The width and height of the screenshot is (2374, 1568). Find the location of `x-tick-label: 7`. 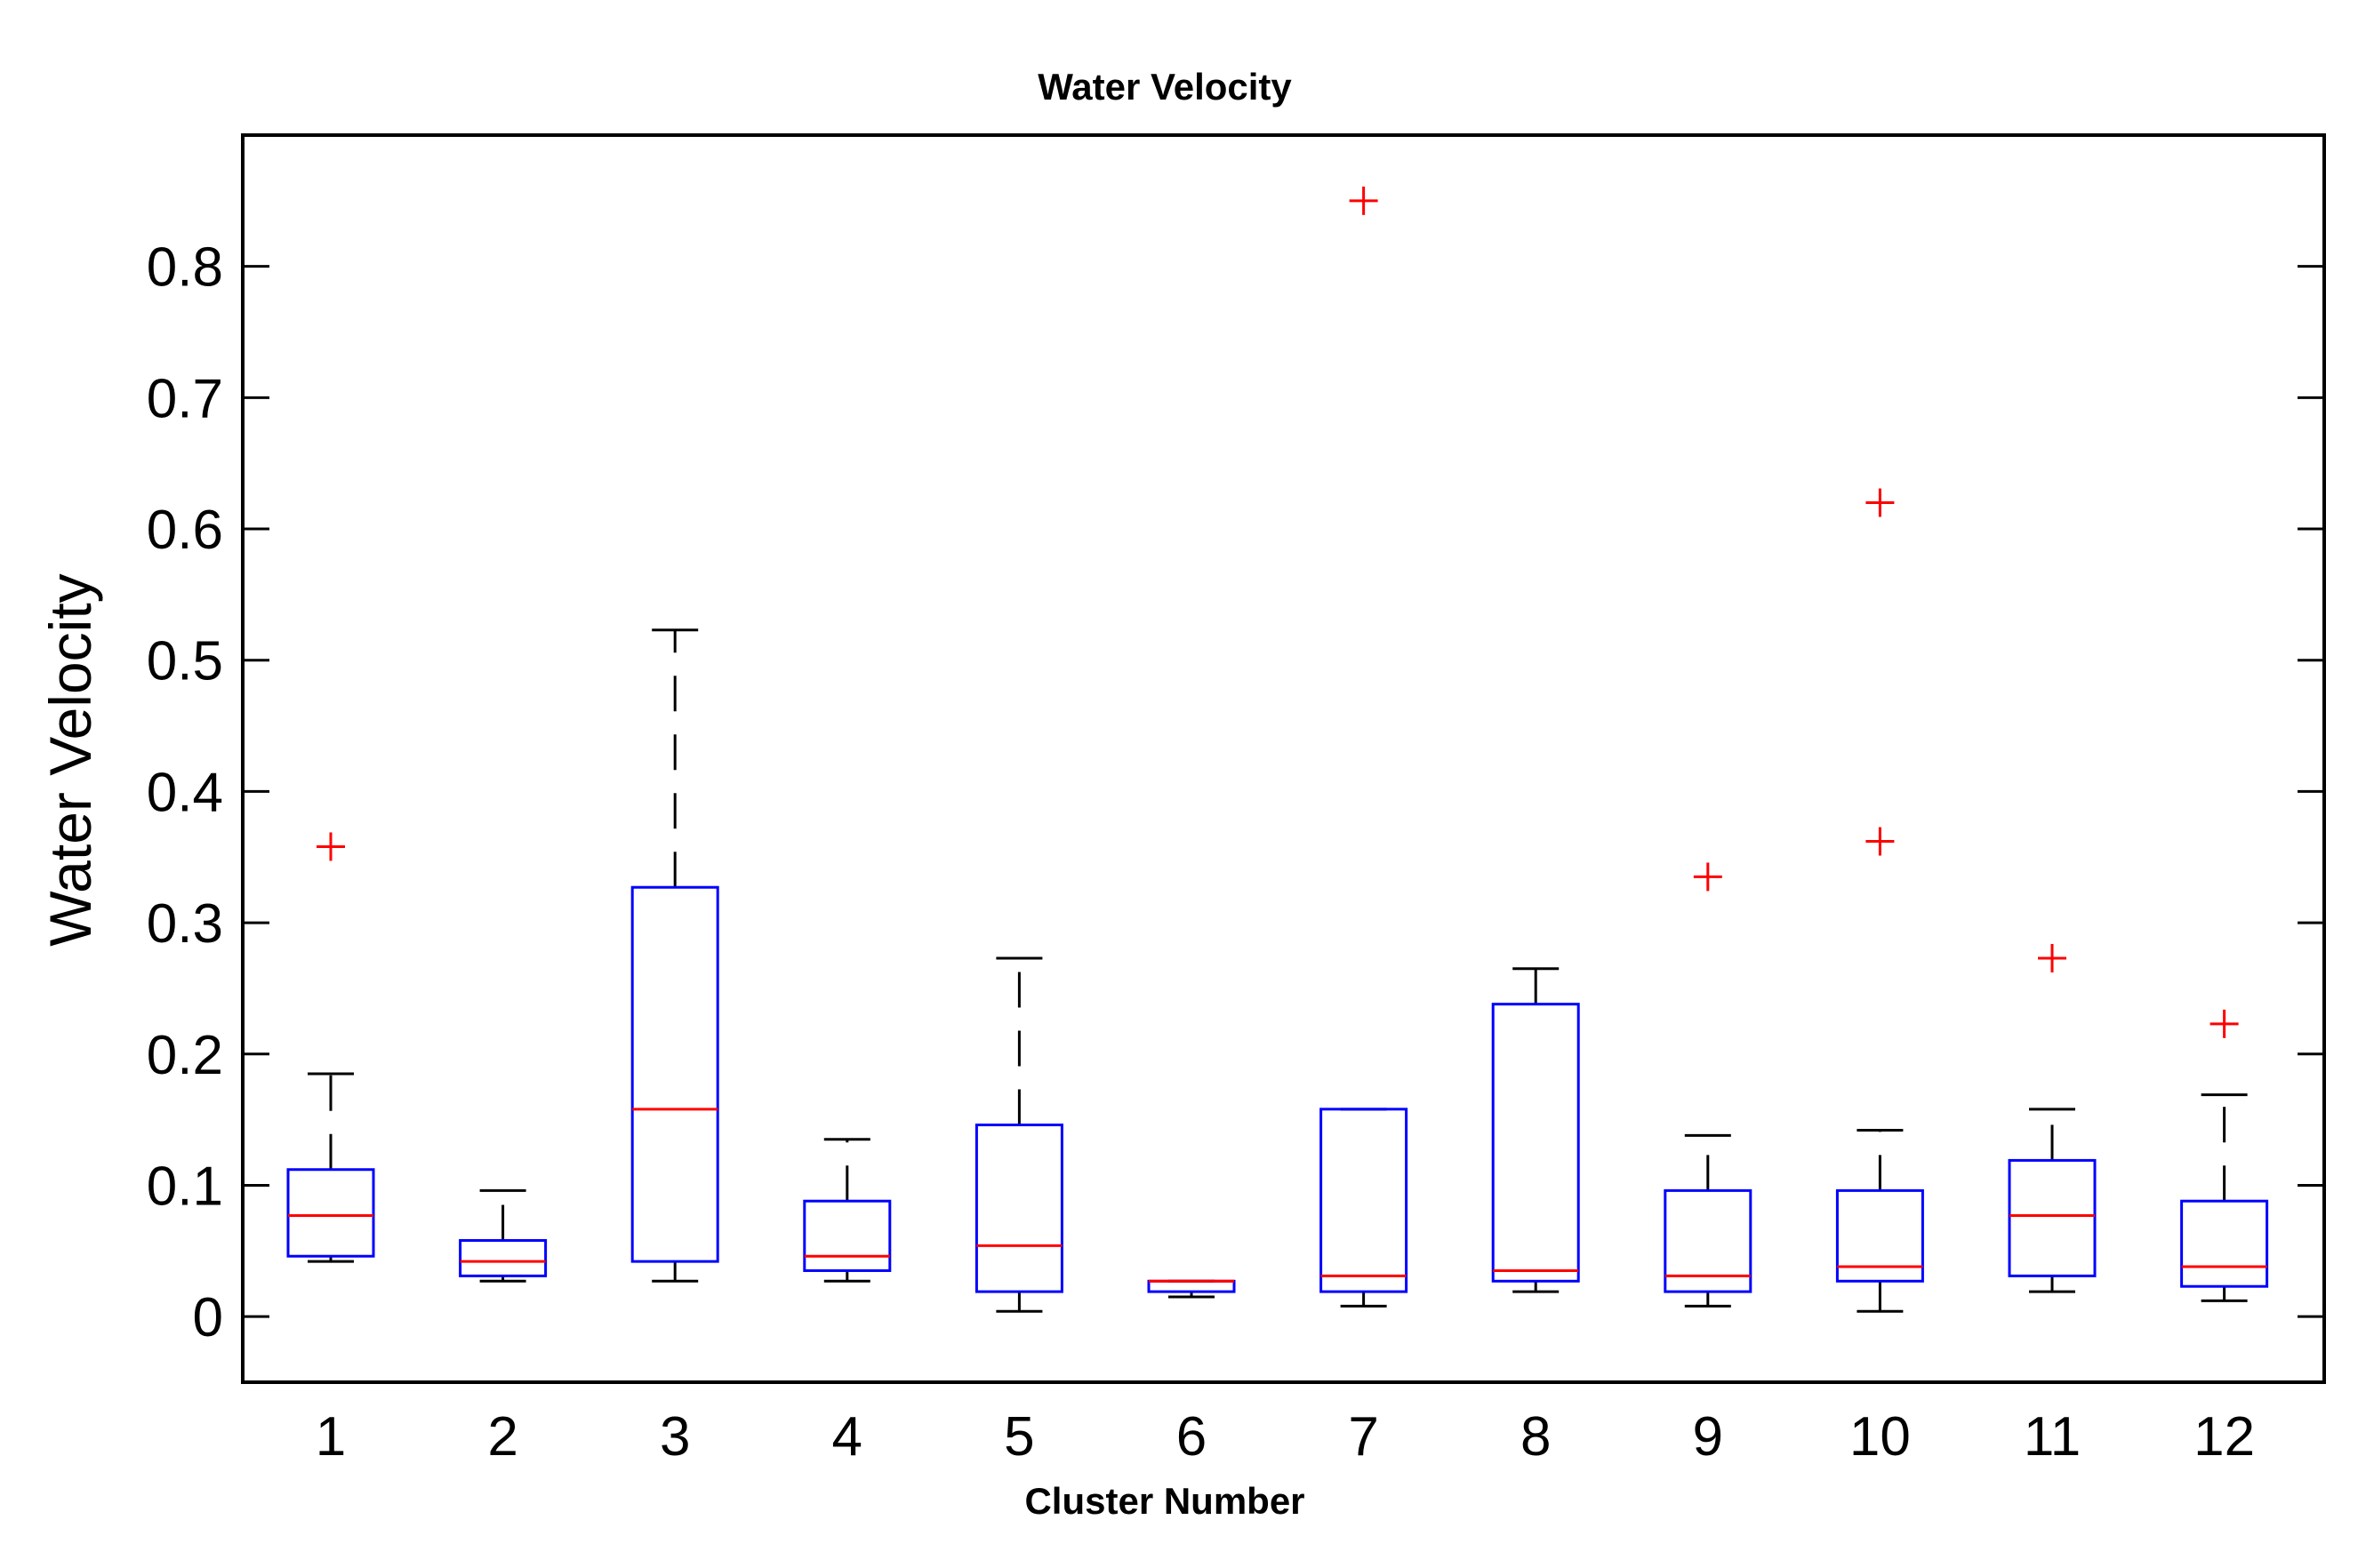

x-tick-label: 7 is located at coordinates (1363, 1437).